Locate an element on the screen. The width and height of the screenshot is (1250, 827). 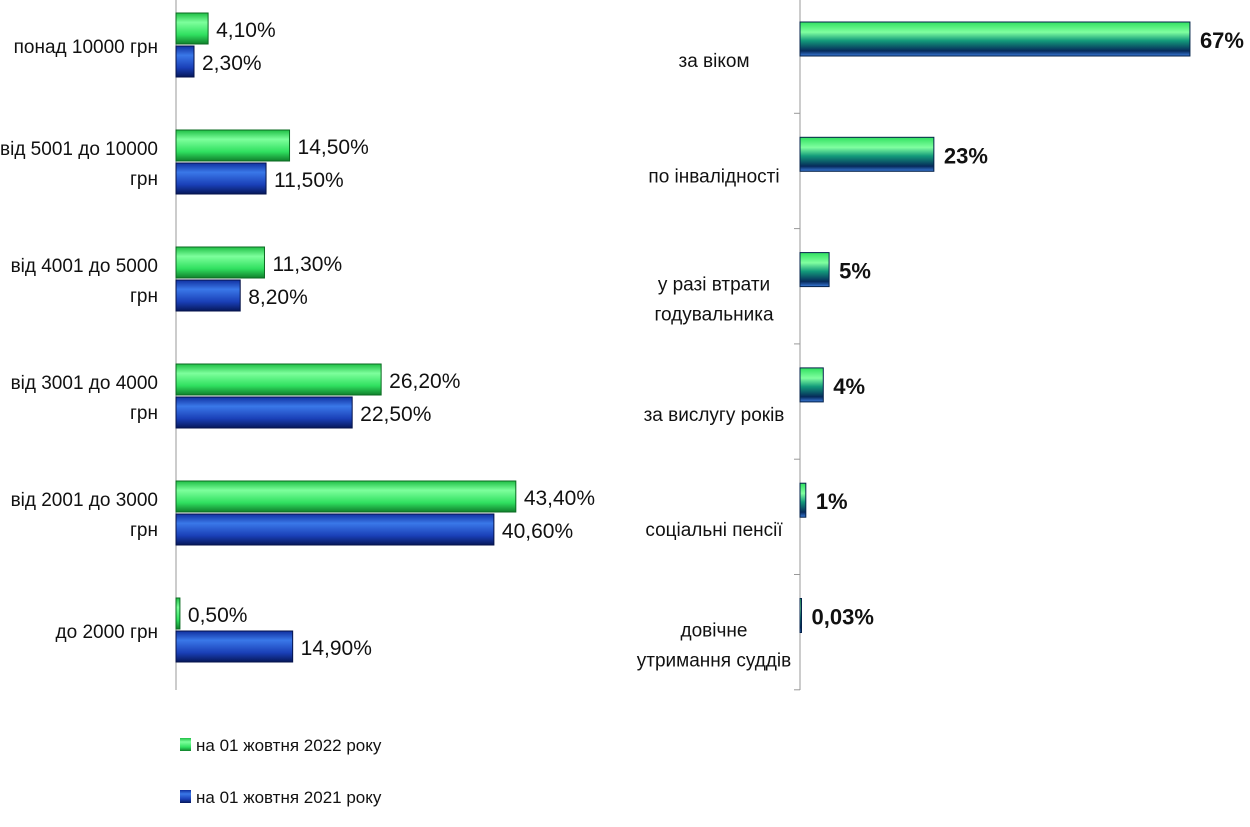
category-label: від 4001 до 5000 грн is located at coordinates (84, 281).